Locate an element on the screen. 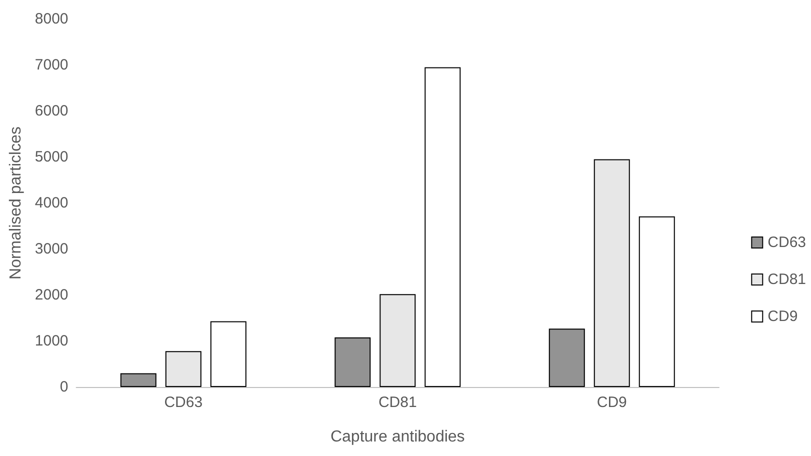 The image size is (811, 456). y-tick-label: 7000 is located at coordinates (51, 65).